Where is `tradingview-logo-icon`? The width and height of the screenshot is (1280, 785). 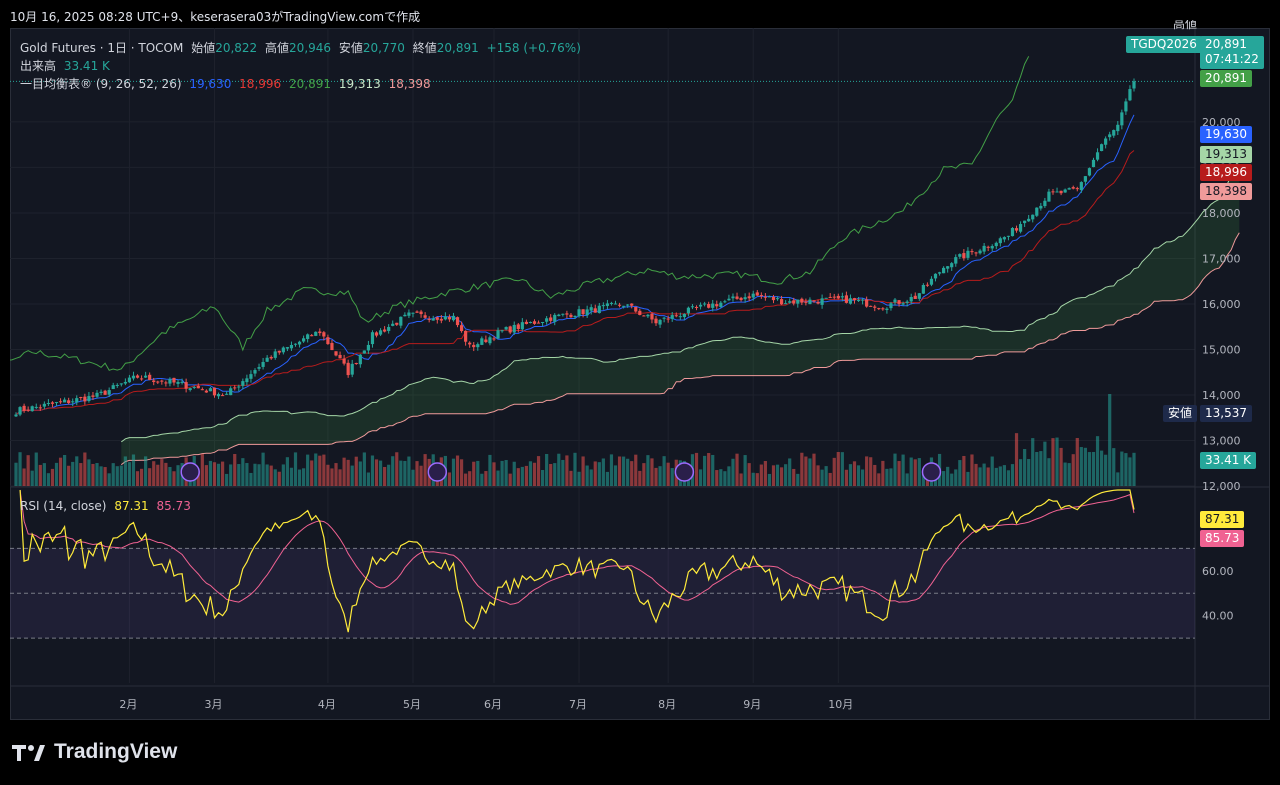 tradingview-logo-icon is located at coordinates (28, 753).